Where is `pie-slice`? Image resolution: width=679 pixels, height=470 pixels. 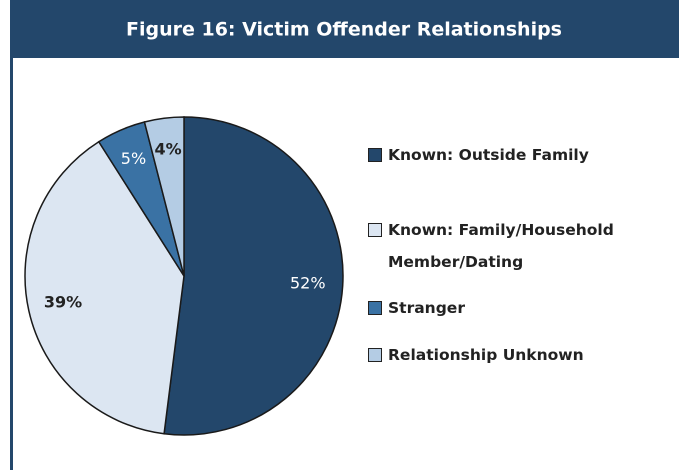 pie-slice is located at coordinates (164, 196).